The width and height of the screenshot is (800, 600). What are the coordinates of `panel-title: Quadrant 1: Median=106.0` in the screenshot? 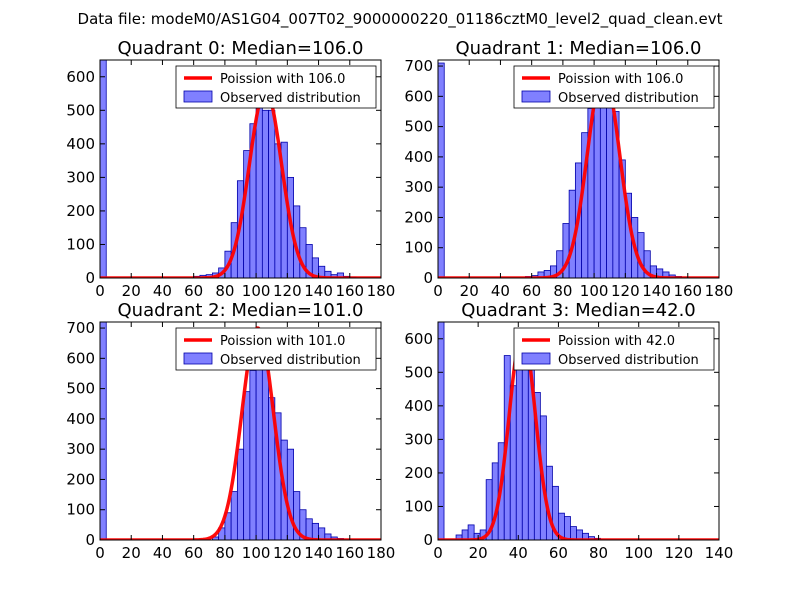 It's located at (579, 48).